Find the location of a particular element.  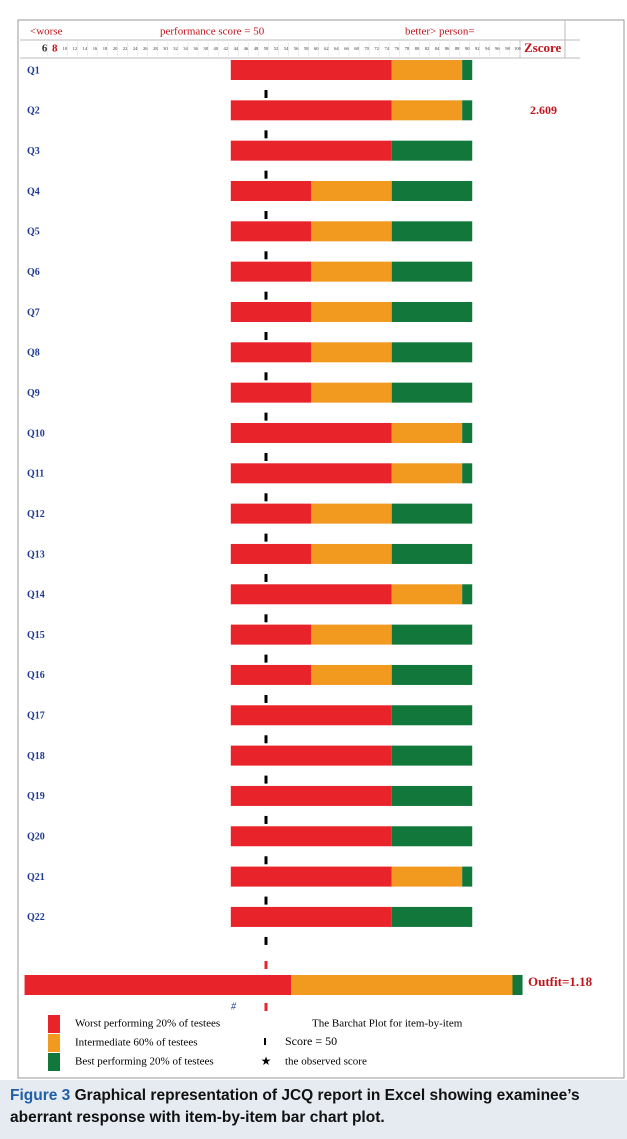

category-label: Q19 is located at coordinates (36, 796).